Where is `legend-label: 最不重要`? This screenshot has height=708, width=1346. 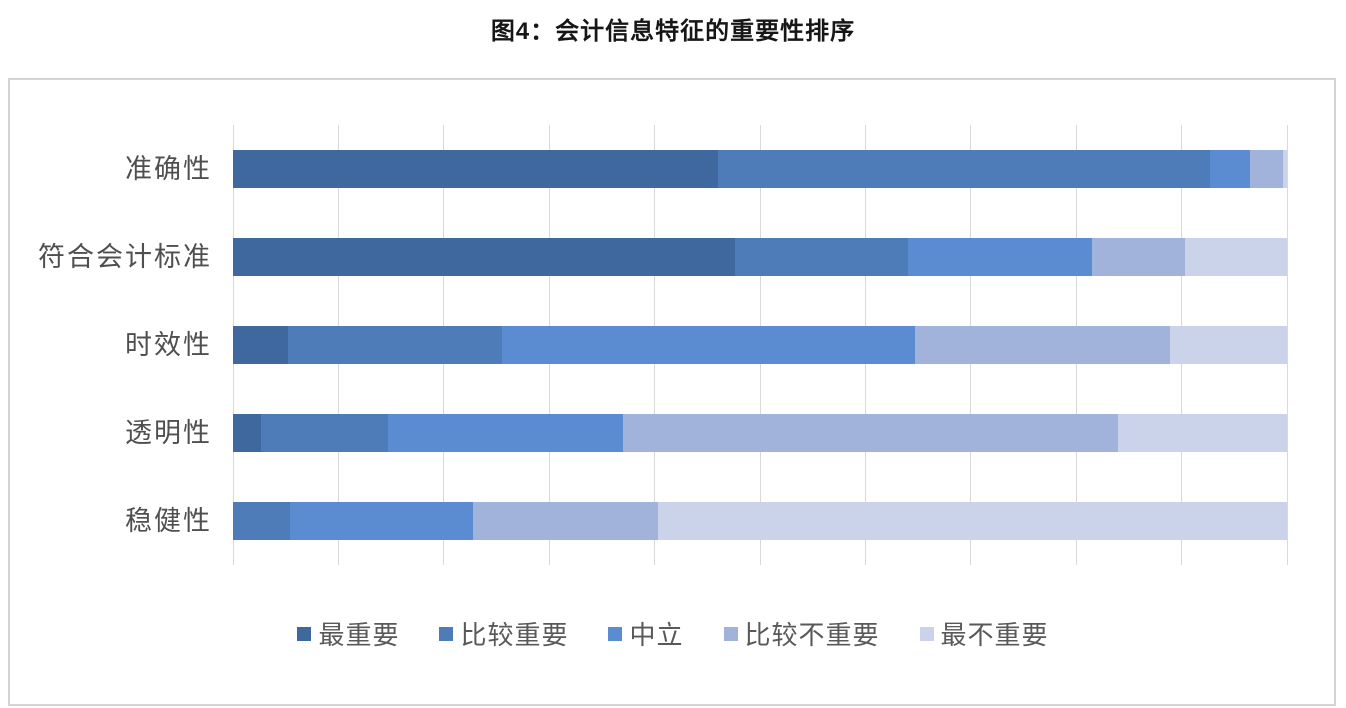 legend-label: 最不重要 is located at coordinates (994, 635).